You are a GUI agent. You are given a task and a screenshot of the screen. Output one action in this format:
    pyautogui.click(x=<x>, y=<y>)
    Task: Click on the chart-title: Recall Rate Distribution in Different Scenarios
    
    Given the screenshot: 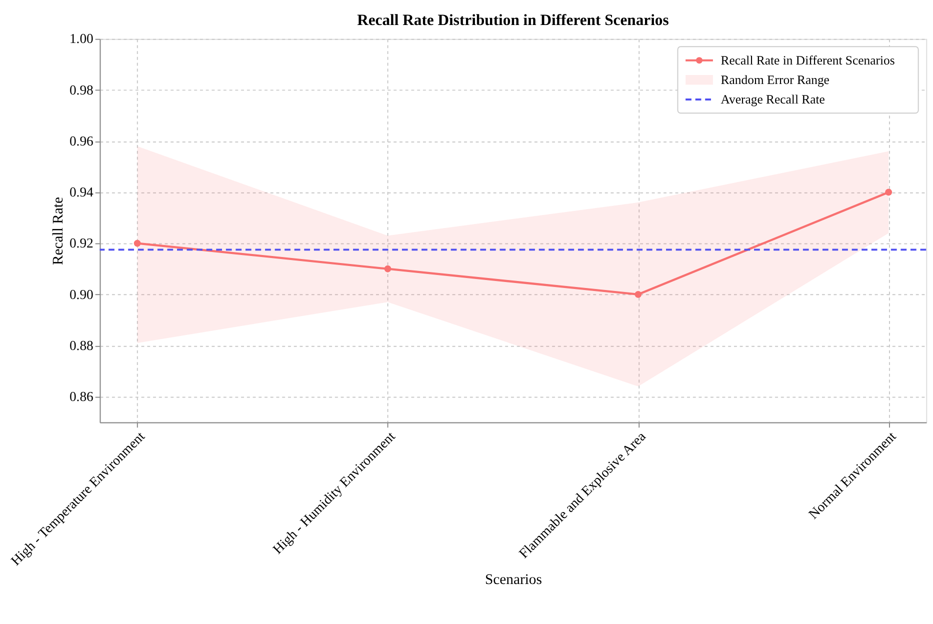 What is the action you would take?
    pyautogui.click(x=513, y=21)
    